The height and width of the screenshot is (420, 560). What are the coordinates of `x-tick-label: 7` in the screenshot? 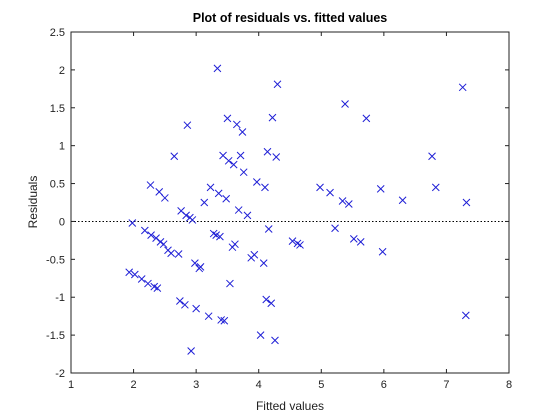 It's located at (446, 385).